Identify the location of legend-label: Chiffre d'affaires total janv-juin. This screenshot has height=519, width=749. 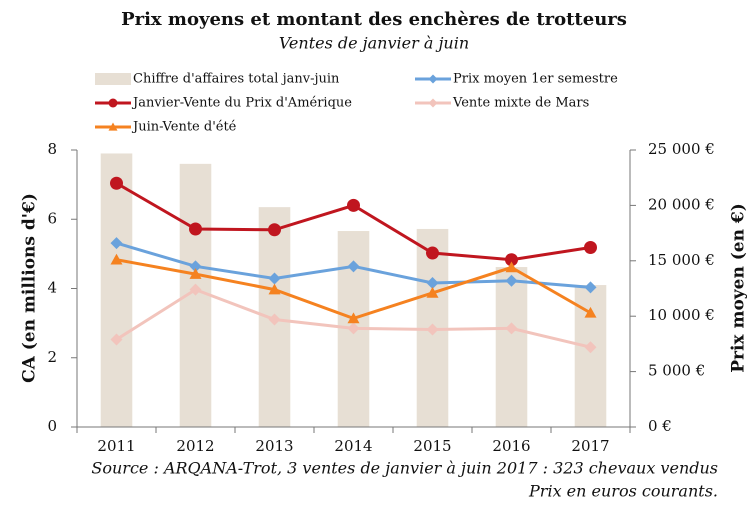
(236, 79).